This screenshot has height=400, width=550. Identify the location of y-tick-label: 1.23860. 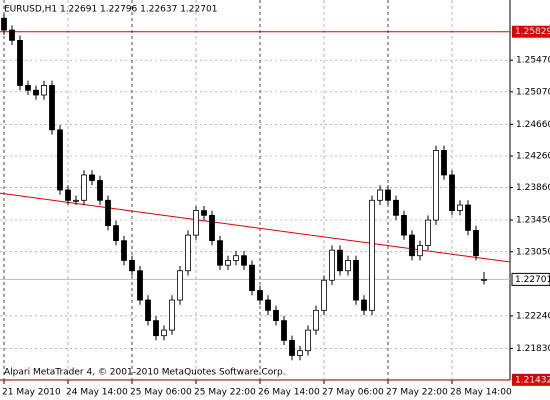
(533, 188).